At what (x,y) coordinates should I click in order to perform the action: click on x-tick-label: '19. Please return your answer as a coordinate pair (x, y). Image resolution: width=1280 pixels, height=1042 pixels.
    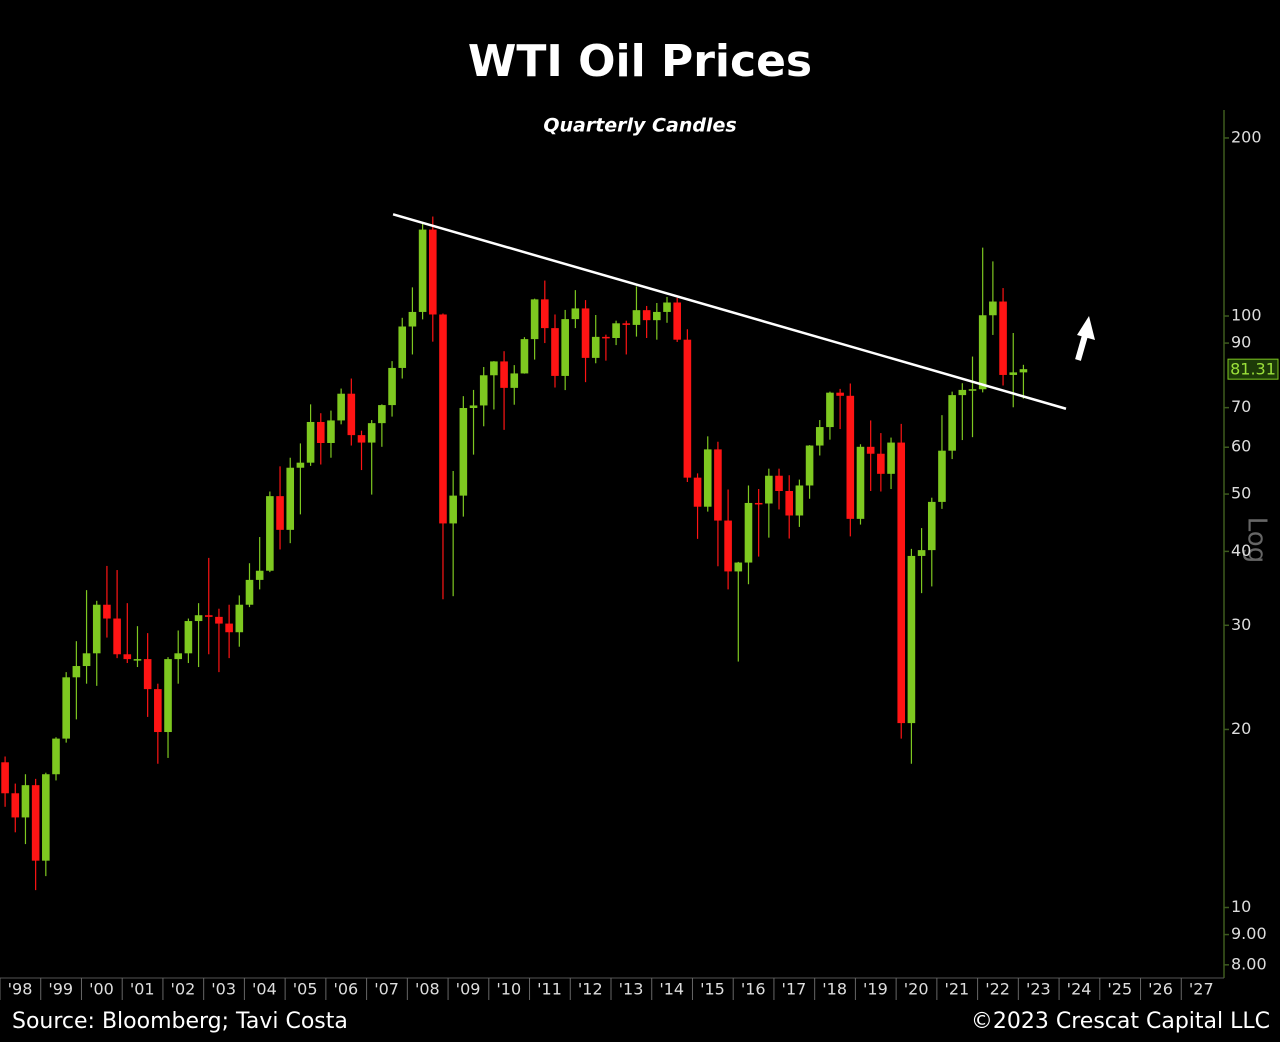
    Looking at the image, I should click on (875, 989).